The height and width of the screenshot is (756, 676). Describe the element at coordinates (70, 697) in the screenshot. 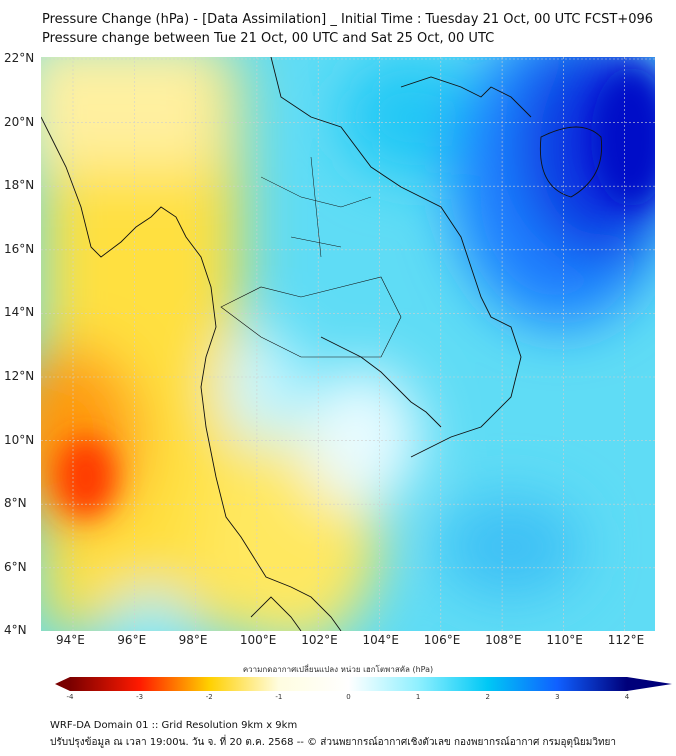

I see `colorbar-tick-label: -4` at that location.